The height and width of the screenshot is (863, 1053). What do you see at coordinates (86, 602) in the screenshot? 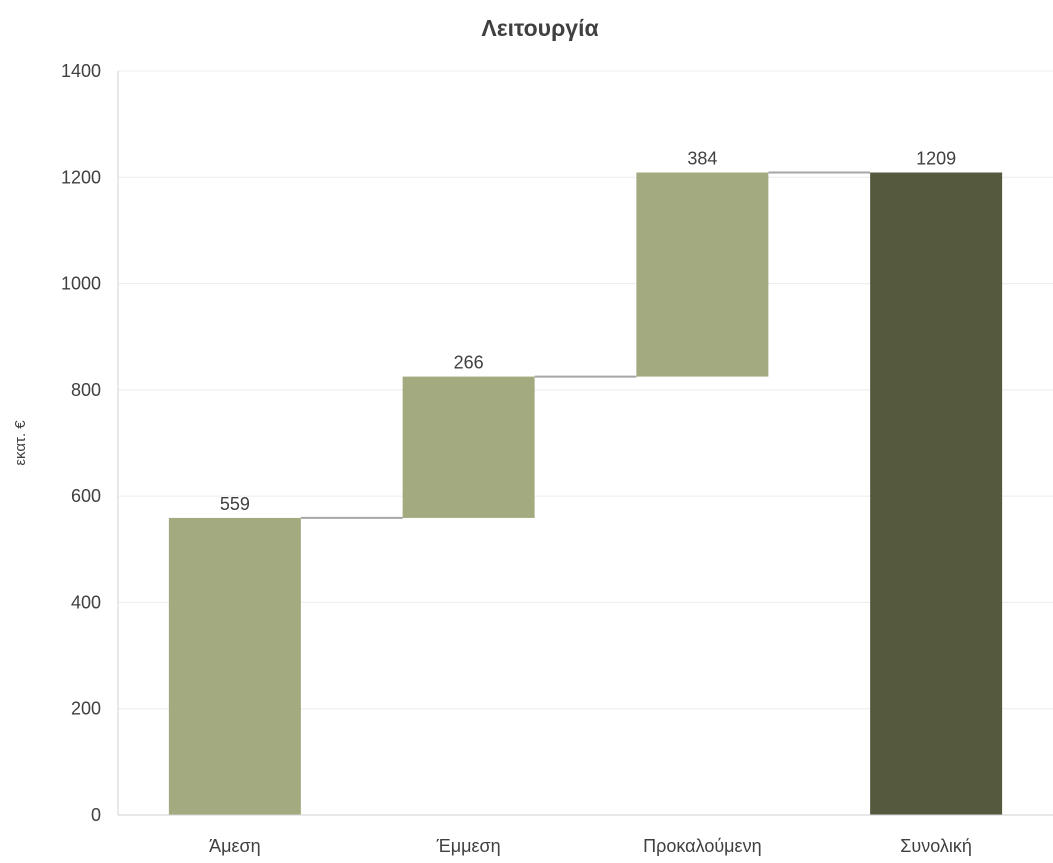
I see `y-tick-label: 400` at bounding box center [86, 602].